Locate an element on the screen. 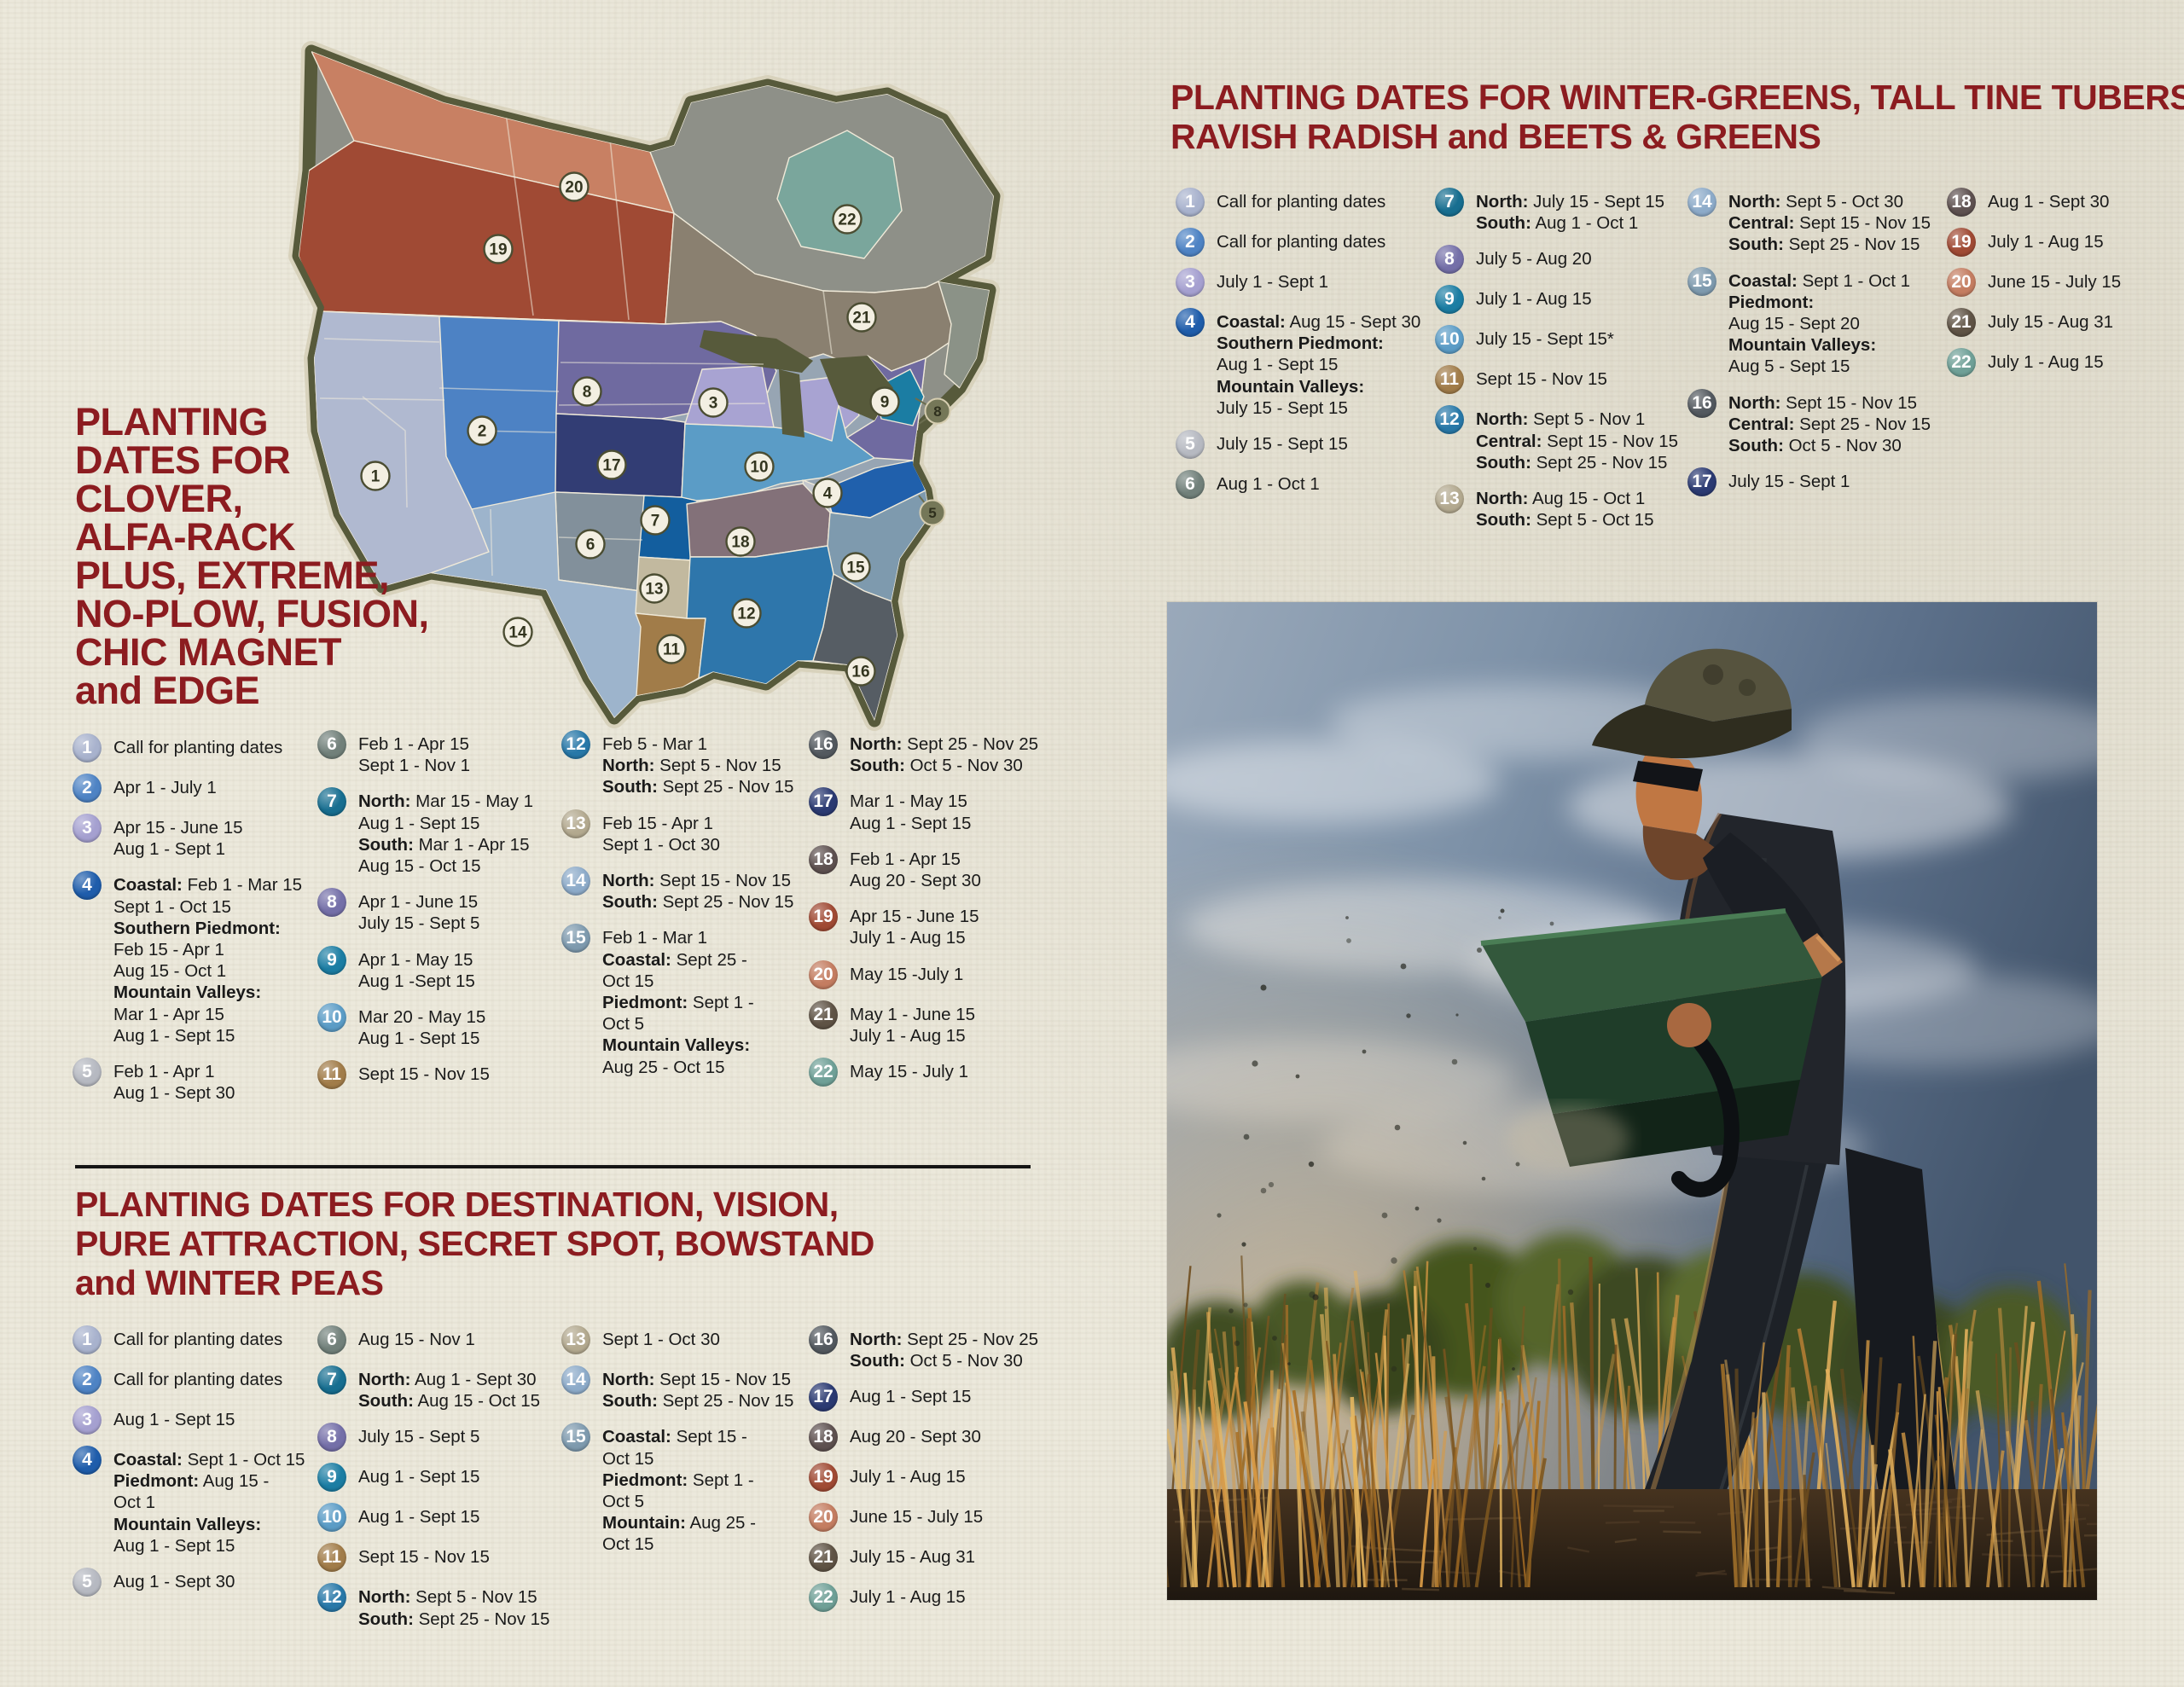 This screenshot has width=2184, height=1687. section-title-line: and EDGE is located at coordinates (168, 691).